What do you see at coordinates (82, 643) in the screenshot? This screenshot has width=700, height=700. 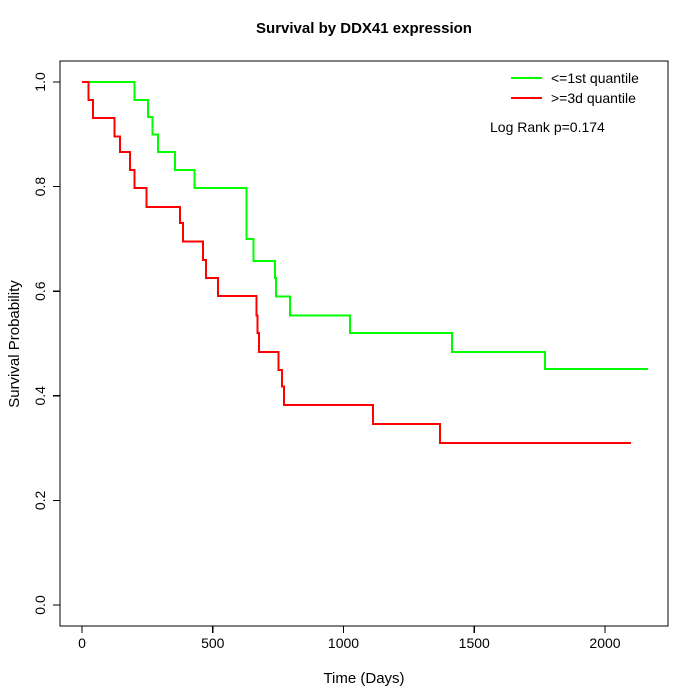 I see `x-axis-tick-label: 0` at bounding box center [82, 643].